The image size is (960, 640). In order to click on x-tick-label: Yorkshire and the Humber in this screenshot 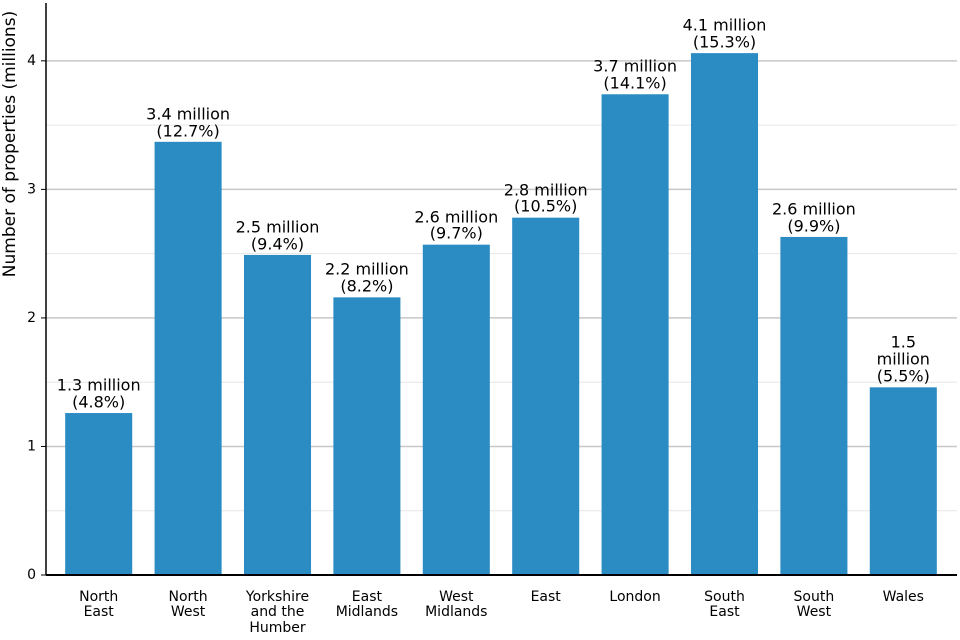, I will do `click(277, 612)`.